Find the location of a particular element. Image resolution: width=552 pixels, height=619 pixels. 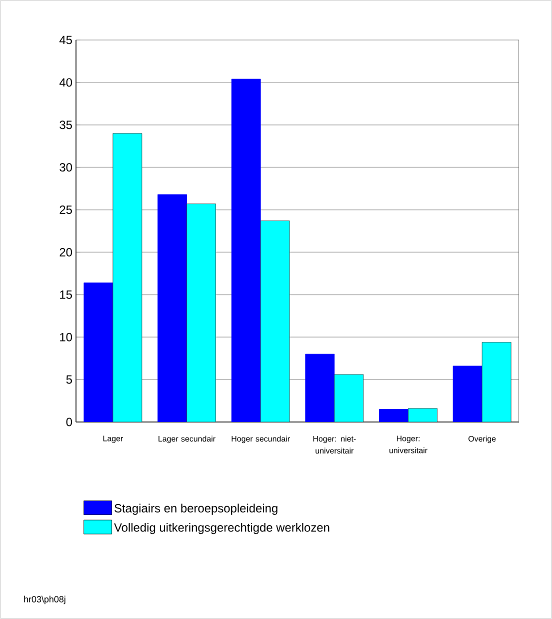

y-tick-label: 15 is located at coordinates (66, 294).